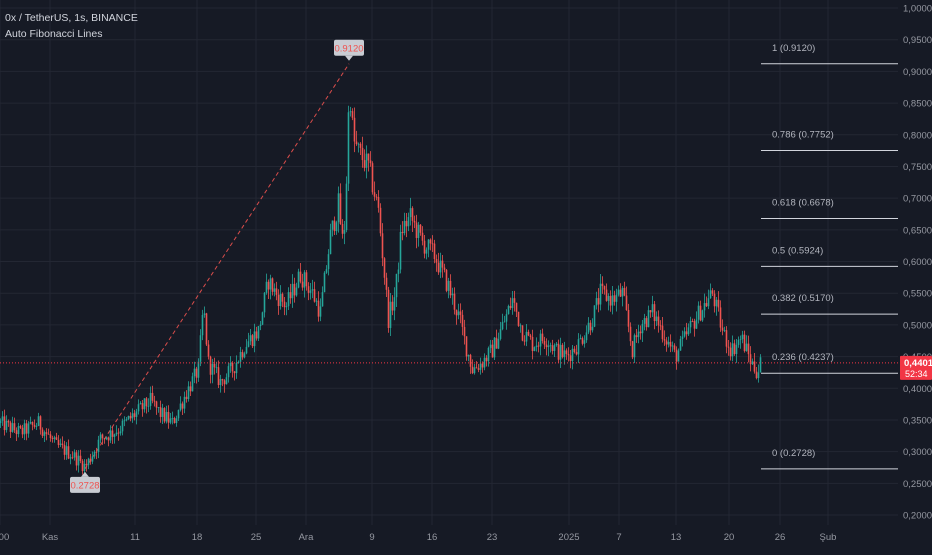  I want to click on time-axis-label: Kas, so click(50, 537).